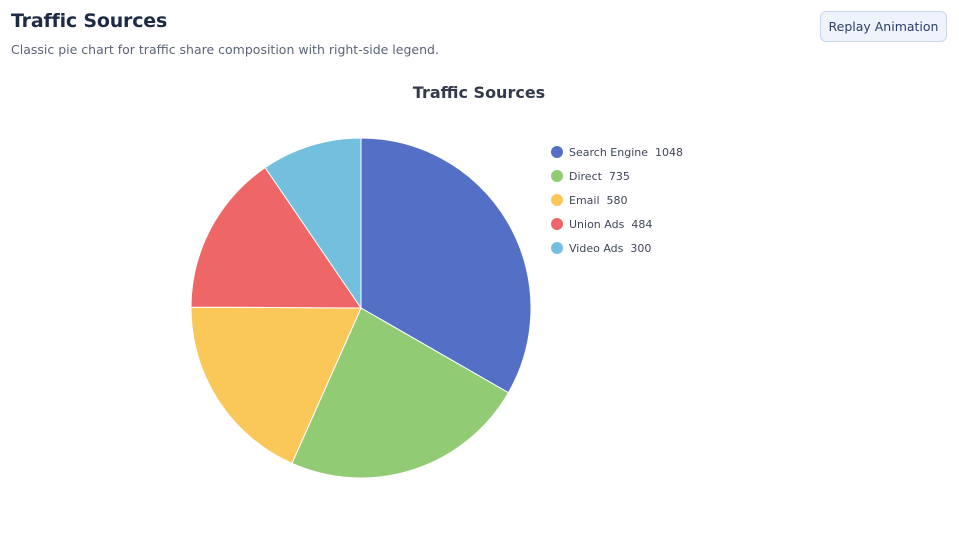 This screenshot has width=959, height=537. I want to click on page-title: Traffic Sources, so click(89, 21).